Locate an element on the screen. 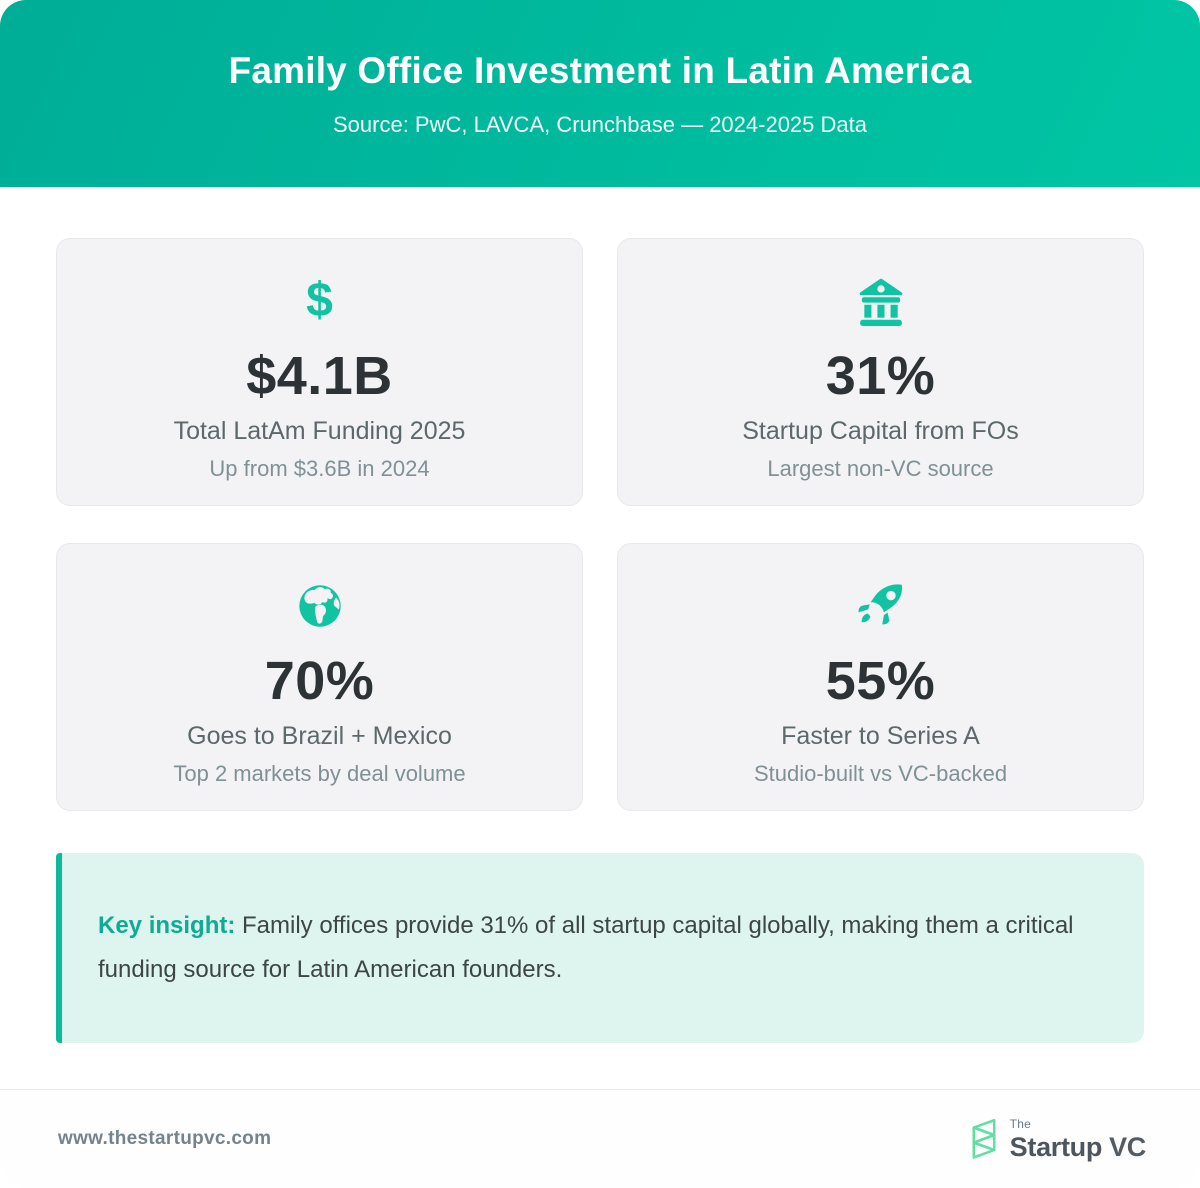 The height and width of the screenshot is (1188, 1200). dollar-icon: $ is located at coordinates (319, 300).